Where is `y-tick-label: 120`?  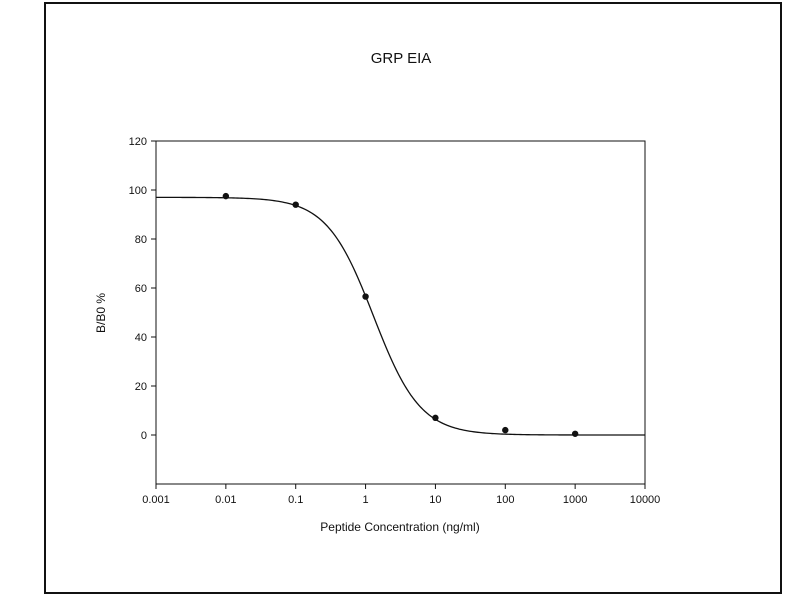 y-tick-label: 120 is located at coordinates (138, 142).